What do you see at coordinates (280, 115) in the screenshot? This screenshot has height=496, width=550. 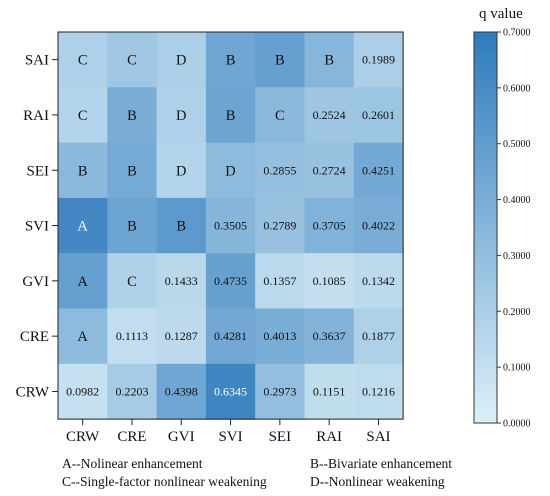 I see `heatmap-cell-rai-sei` at bounding box center [280, 115].